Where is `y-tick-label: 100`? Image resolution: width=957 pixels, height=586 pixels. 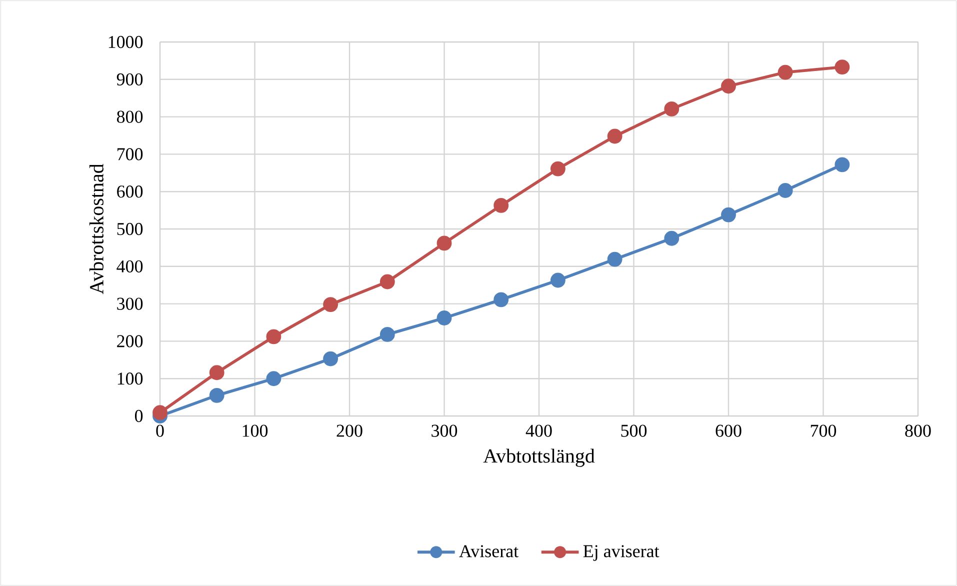 y-tick-label: 100 is located at coordinates (130, 378).